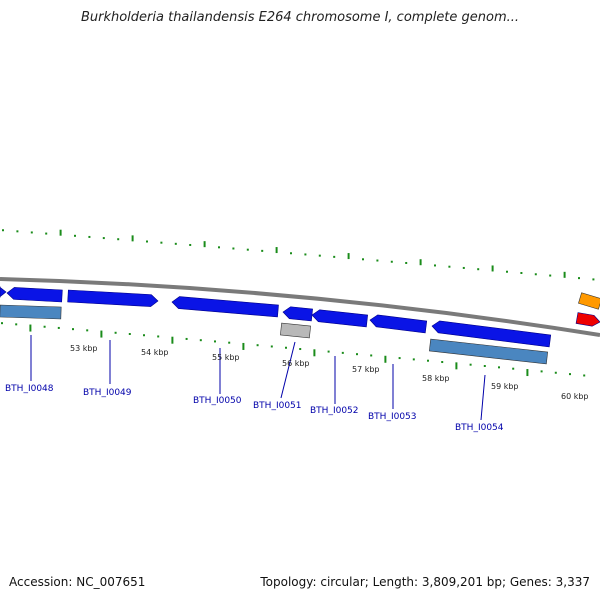  I want to click on scale-label: 60 kbp, so click(575, 396).